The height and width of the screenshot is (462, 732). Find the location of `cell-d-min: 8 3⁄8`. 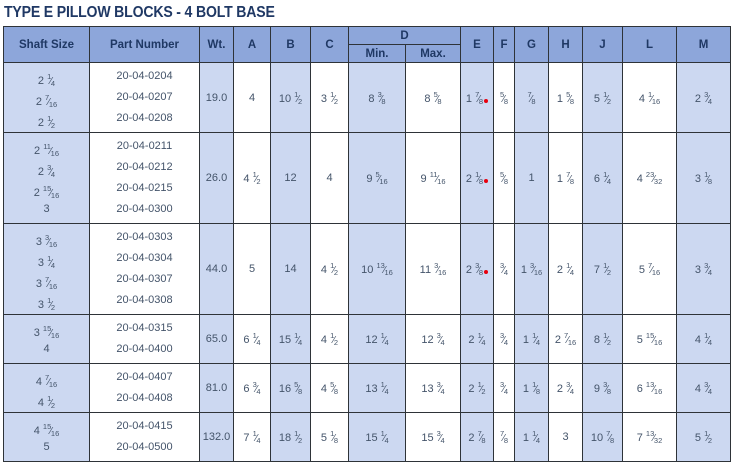

cell-d-min: 8 3⁄8 is located at coordinates (377, 97).